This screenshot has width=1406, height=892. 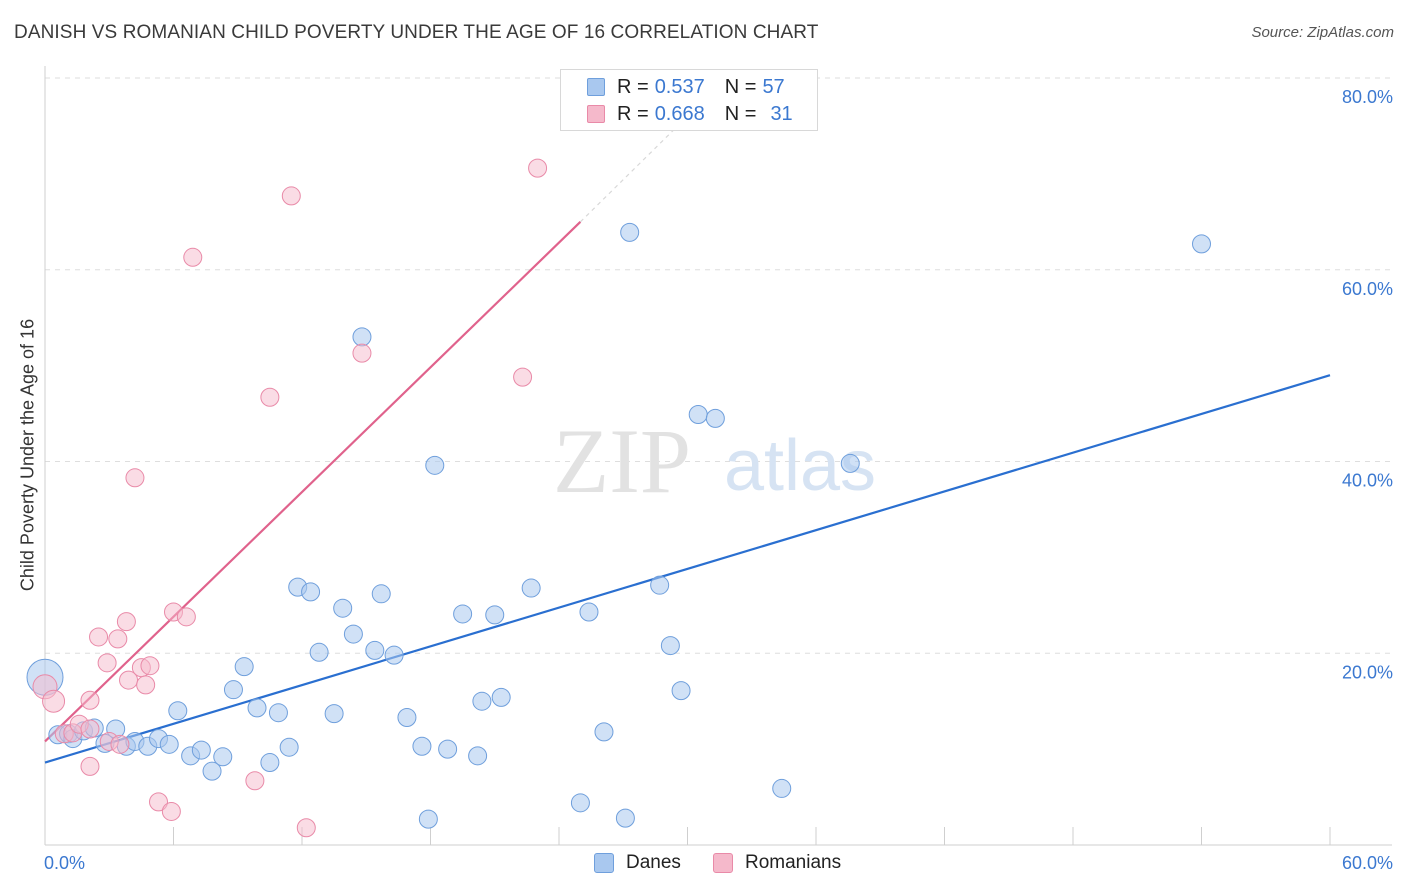 What do you see at coordinates (1322, 32) in the screenshot?
I see `source-note: Source: ZipAtlas.com` at bounding box center [1322, 32].